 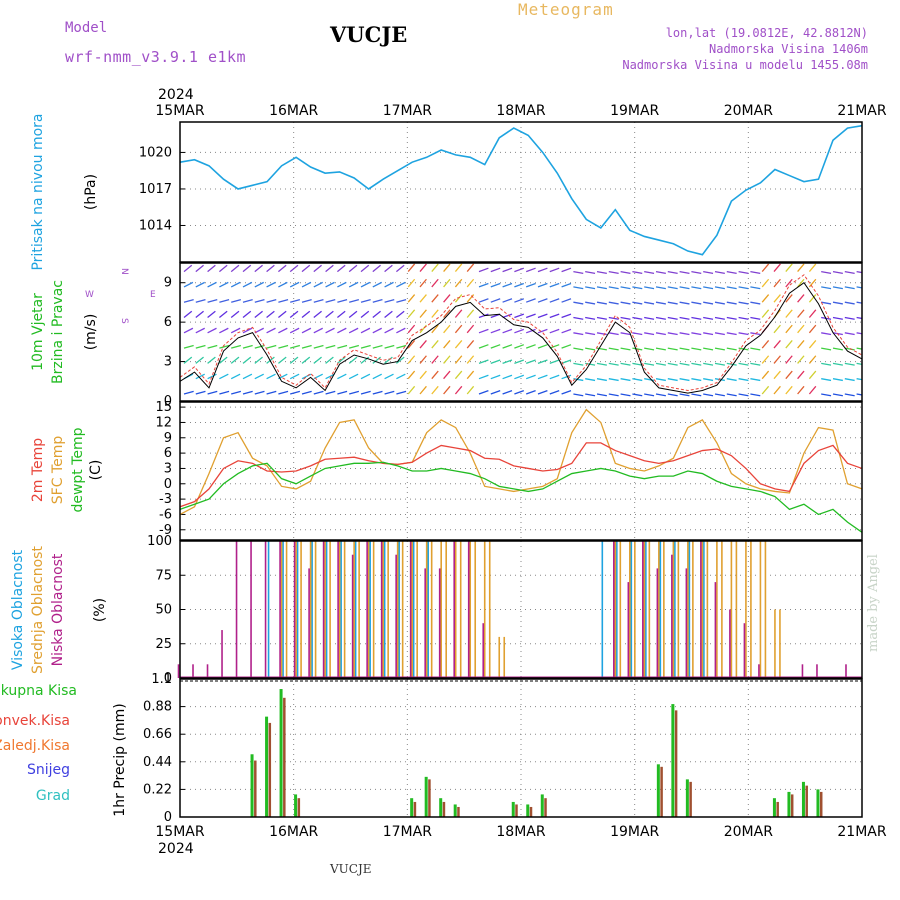 What do you see at coordinates (168, 484) in the screenshot?
I see `y-tick-label: 0` at bounding box center [168, 484].